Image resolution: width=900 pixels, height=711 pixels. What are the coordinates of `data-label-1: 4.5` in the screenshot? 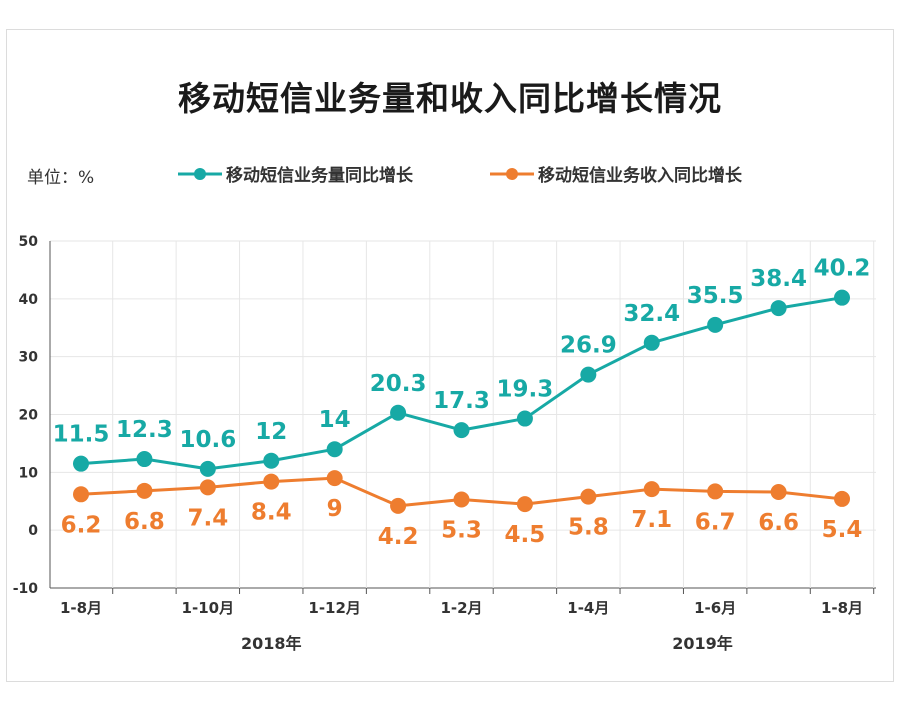 It's located at (525, 535).